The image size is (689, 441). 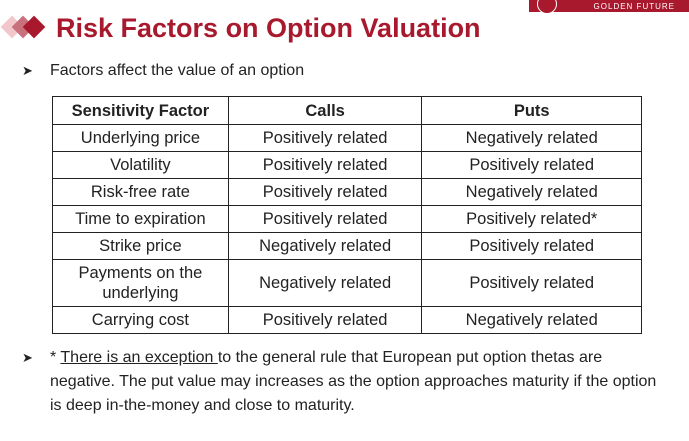 What do you see at coordinates (140, 246) in the screenshot?
I see `factor-cell: Strike price` at bounding box center [140, 246].